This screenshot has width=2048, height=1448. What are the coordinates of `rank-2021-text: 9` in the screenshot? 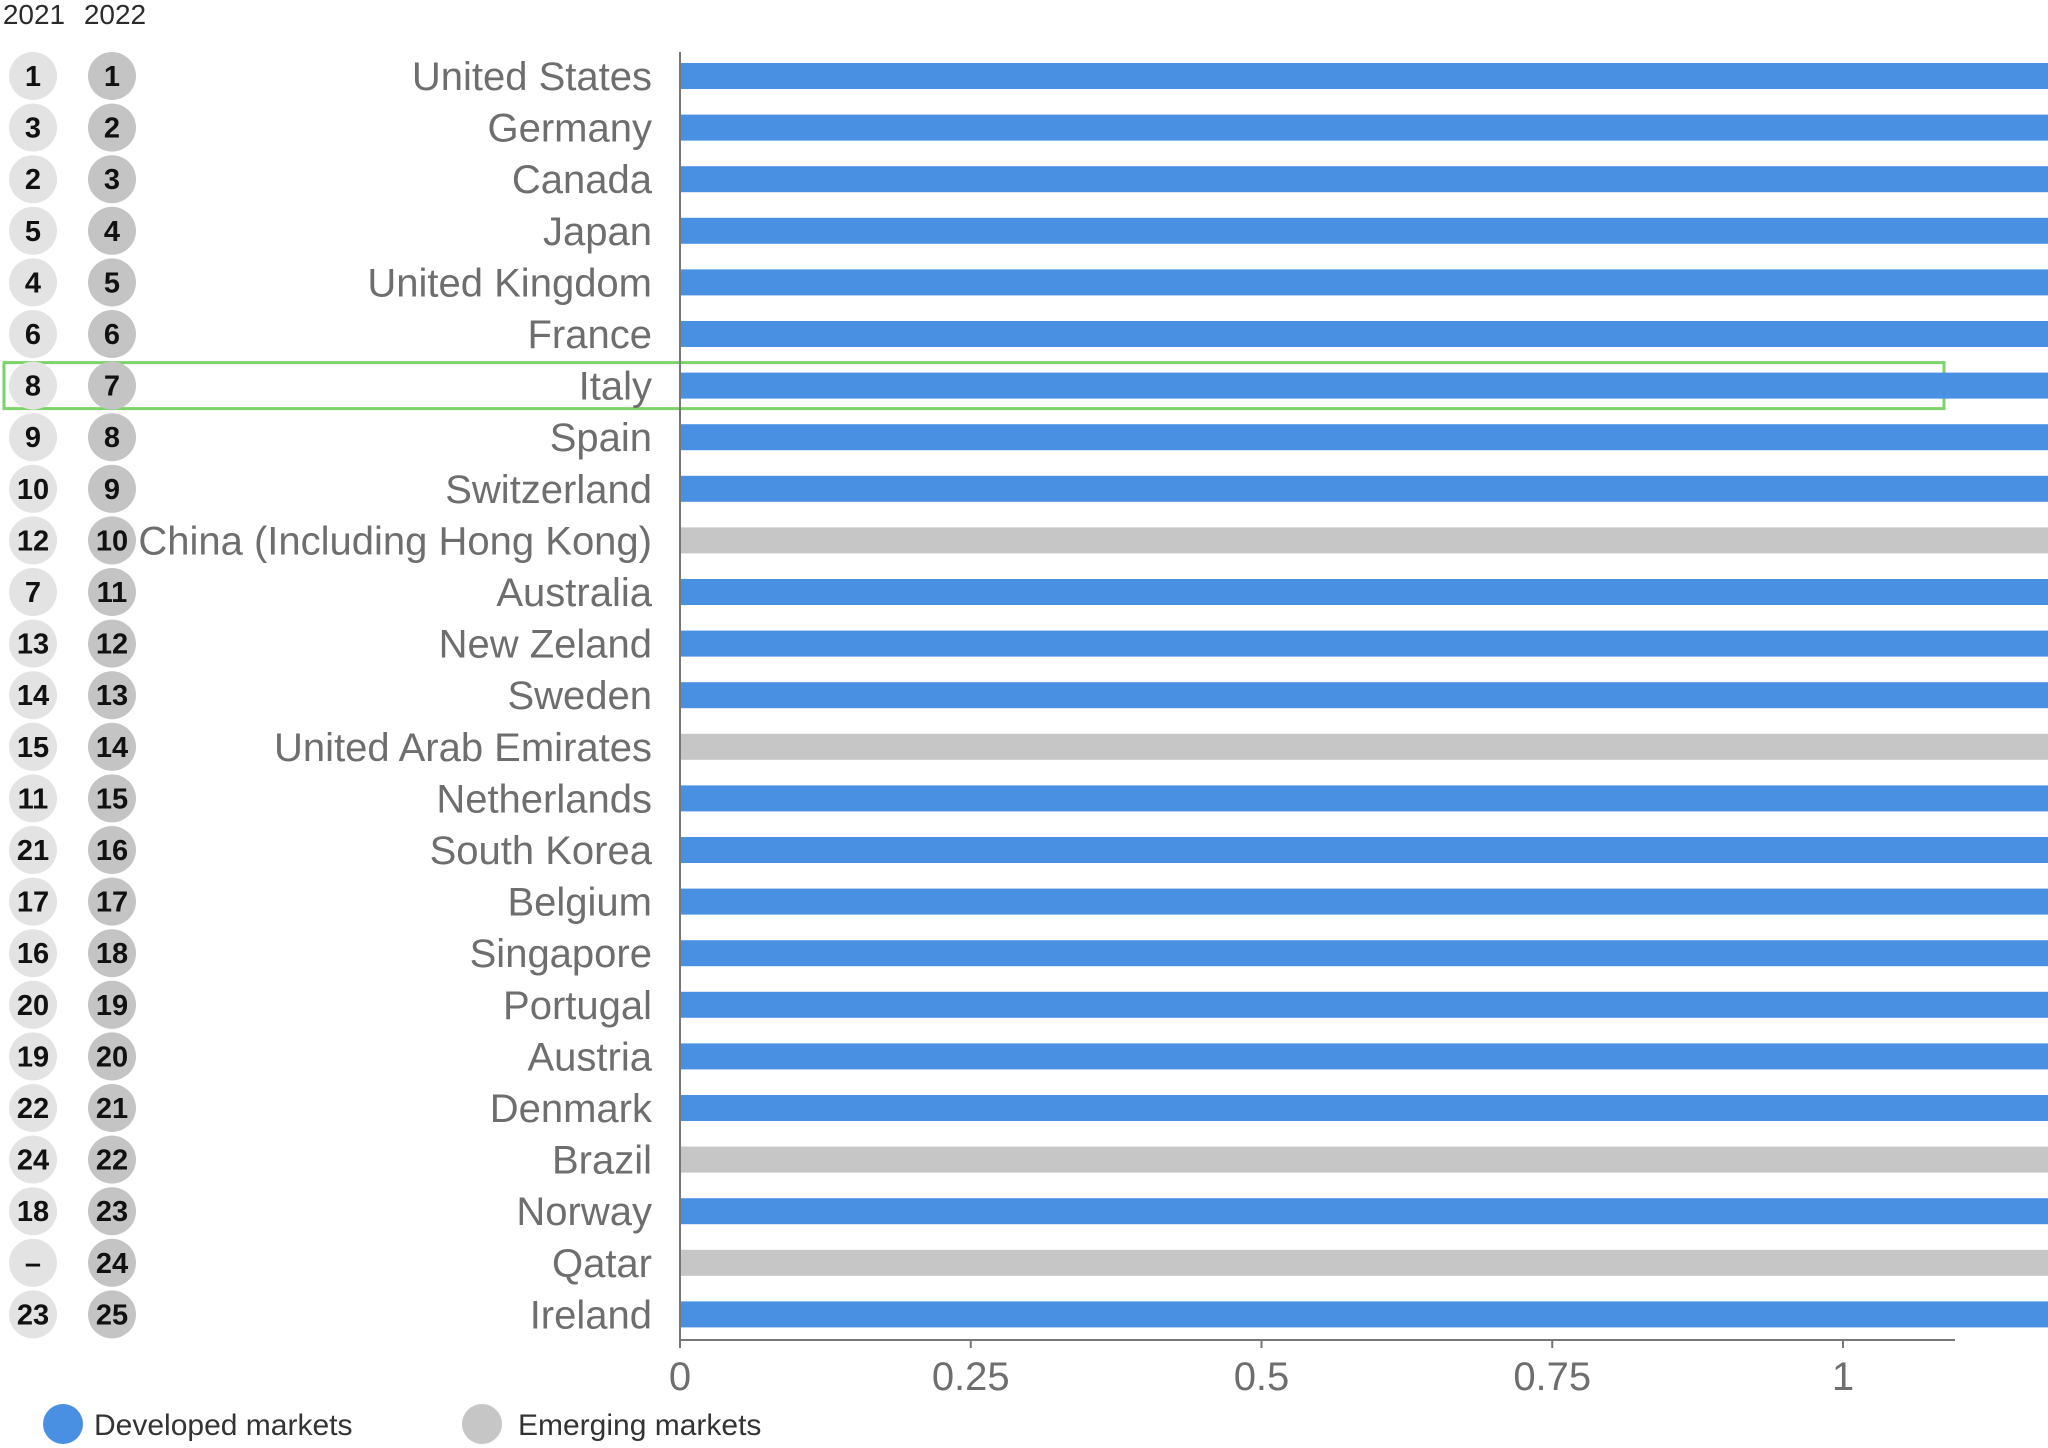 It's located at (33, 438).